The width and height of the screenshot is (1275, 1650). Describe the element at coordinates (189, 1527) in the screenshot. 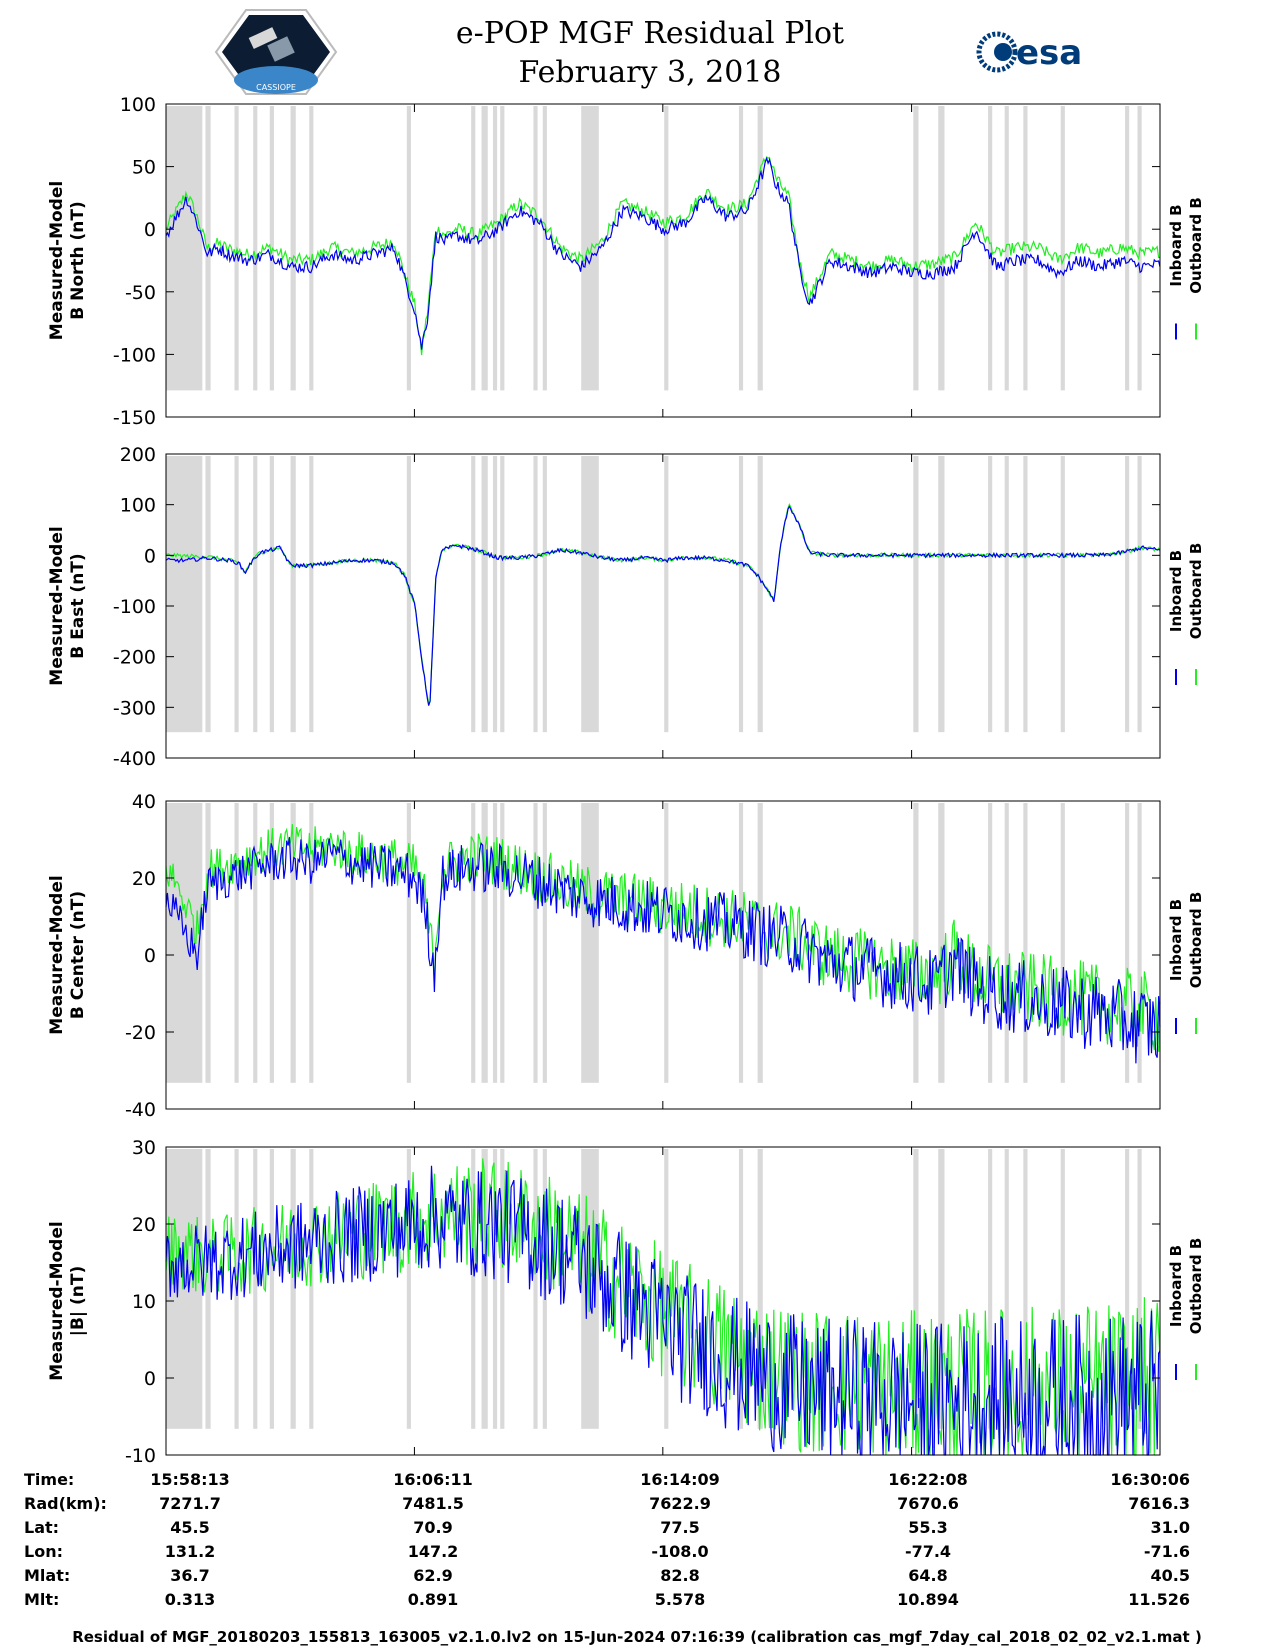

I see `info-cell: 45.5` at that location.